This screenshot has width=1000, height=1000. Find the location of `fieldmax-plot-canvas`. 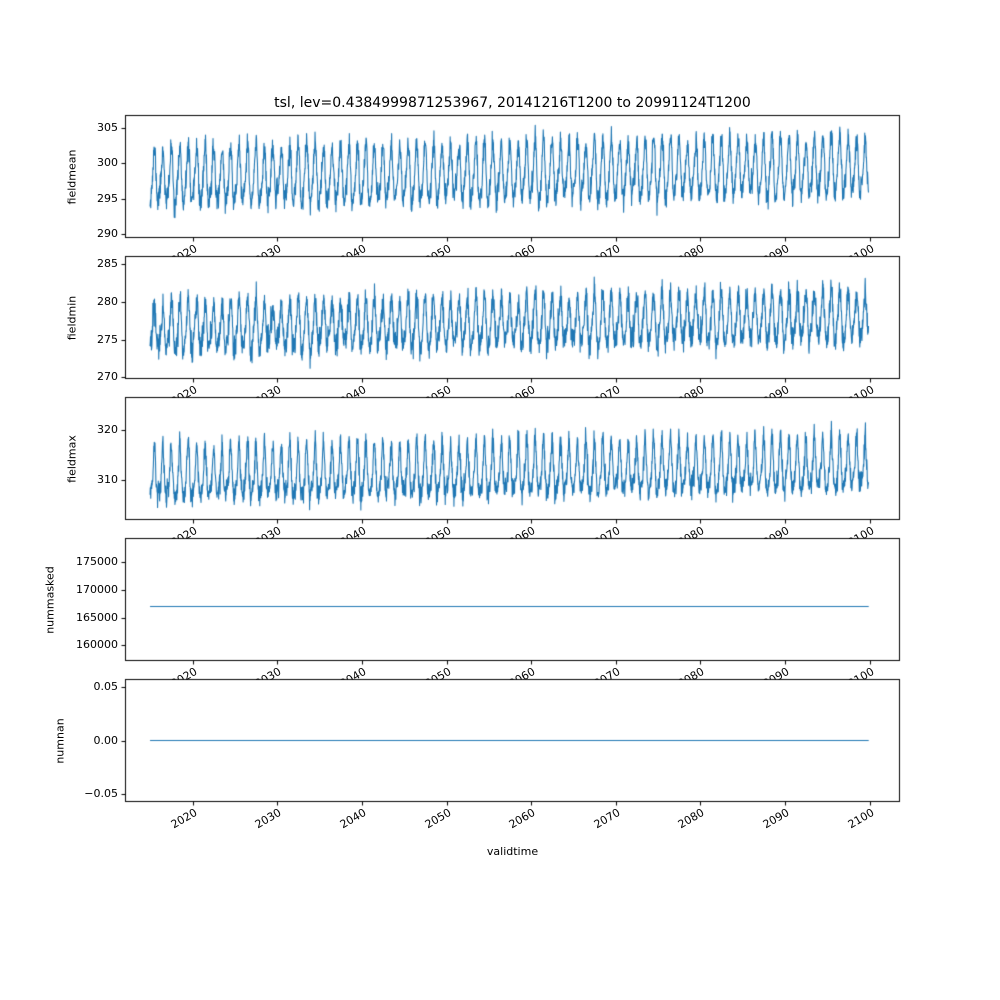

fieldmax-plot-canvas is located at coordinates (512, 458).